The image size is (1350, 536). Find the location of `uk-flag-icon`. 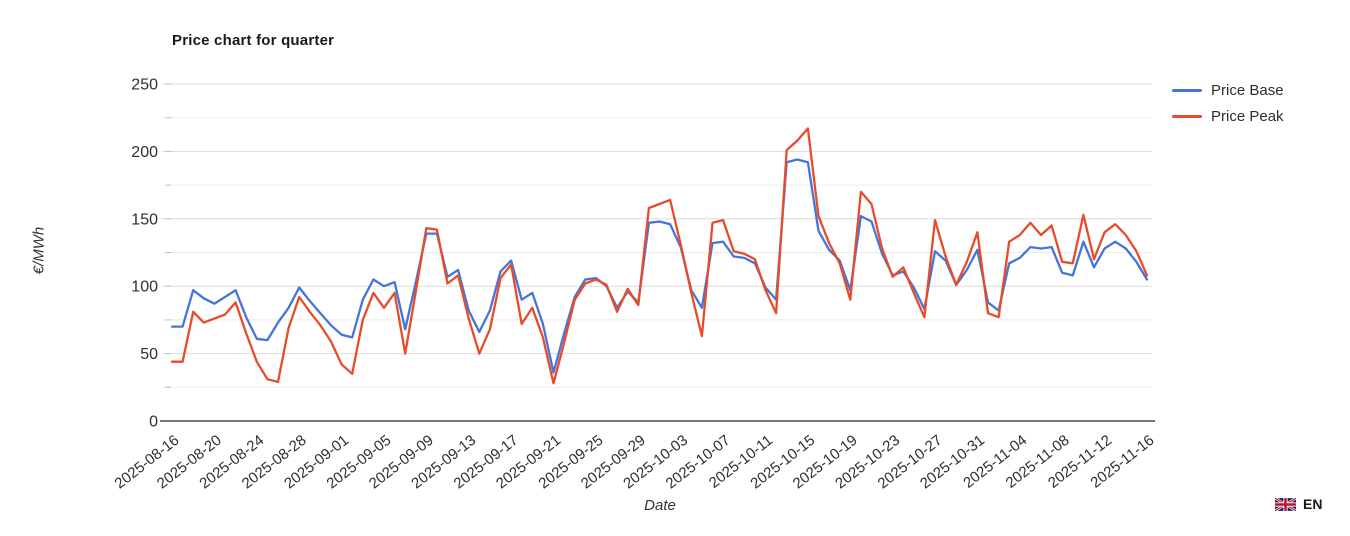

uk-flag-icon is located at coordinates (1285, 504).